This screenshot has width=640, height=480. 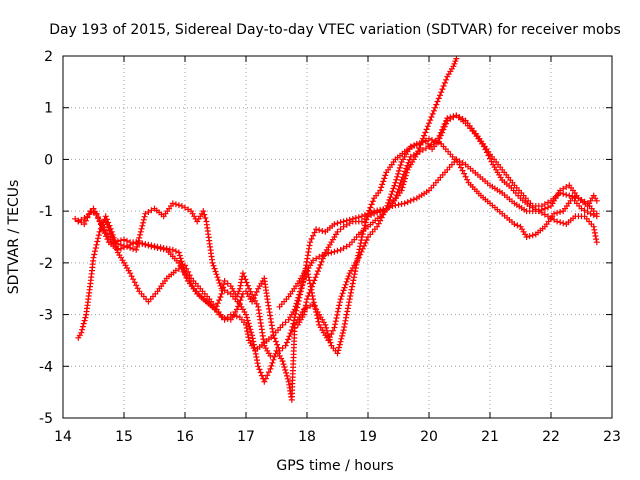 I want to click on y-tick-label: -4, so click(x=46, y=367).